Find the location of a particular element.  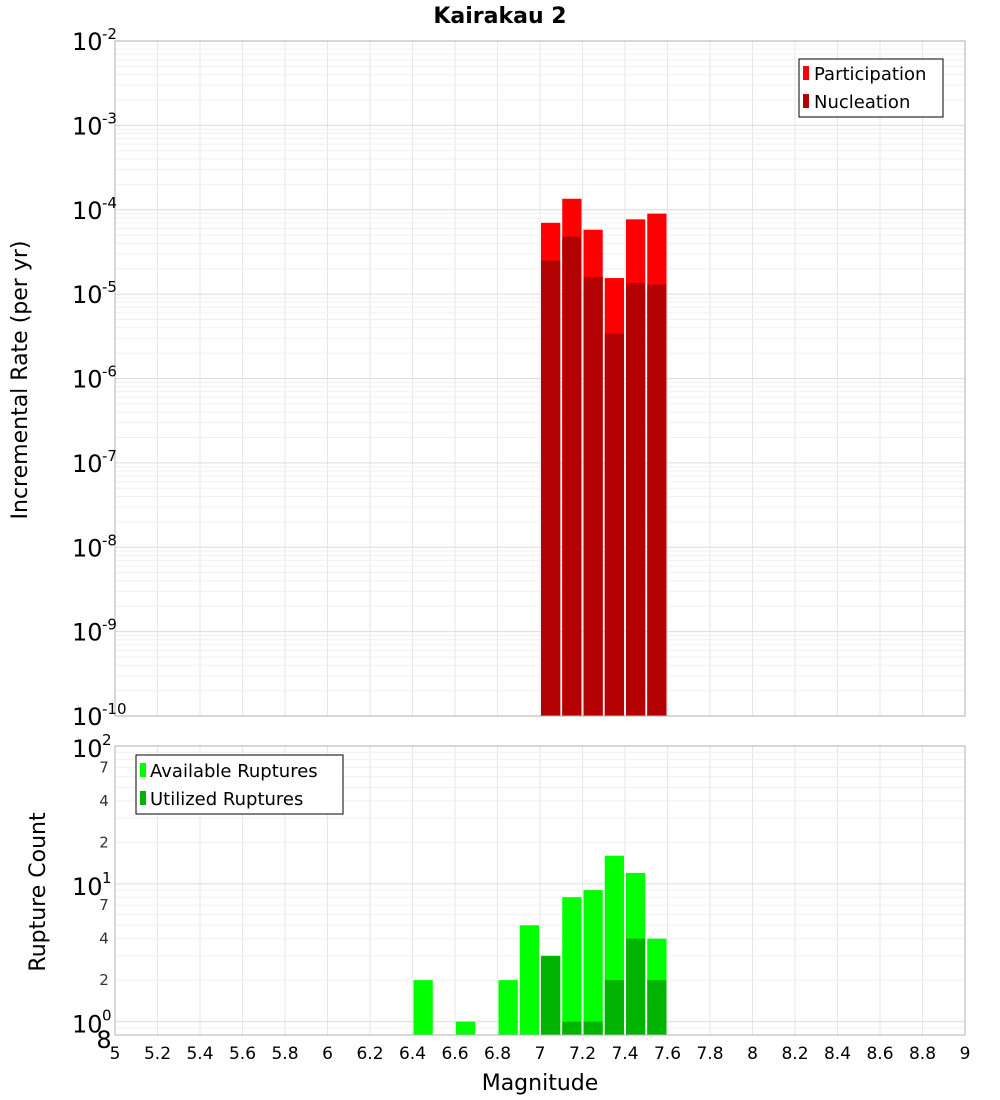

rate-y-tick-exponent: -10 is located at coordinates (114, 709).